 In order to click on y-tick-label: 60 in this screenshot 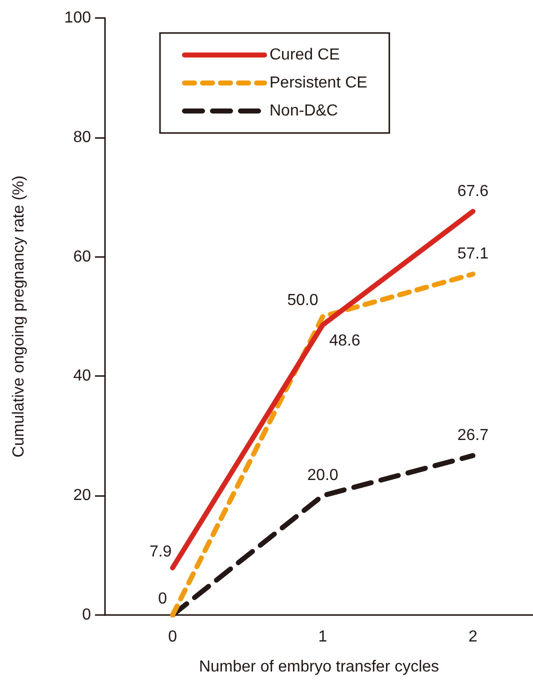, I will do `click(82, 257)`.